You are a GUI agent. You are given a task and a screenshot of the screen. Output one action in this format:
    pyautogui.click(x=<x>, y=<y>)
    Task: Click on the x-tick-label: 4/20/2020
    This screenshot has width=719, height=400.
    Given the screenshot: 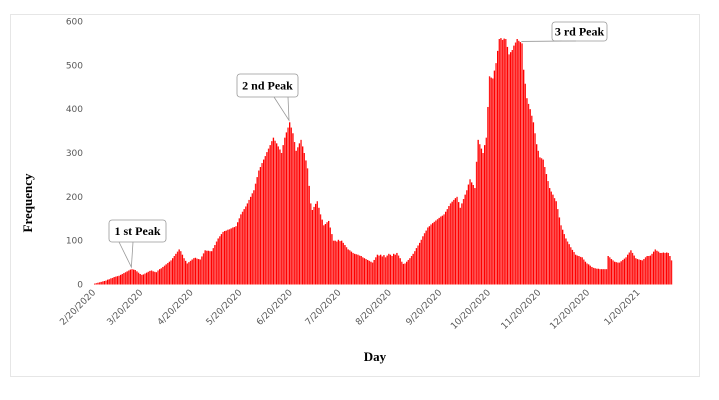 What is the action you would take?
    pyautogui.click(x=176, y=308)
    